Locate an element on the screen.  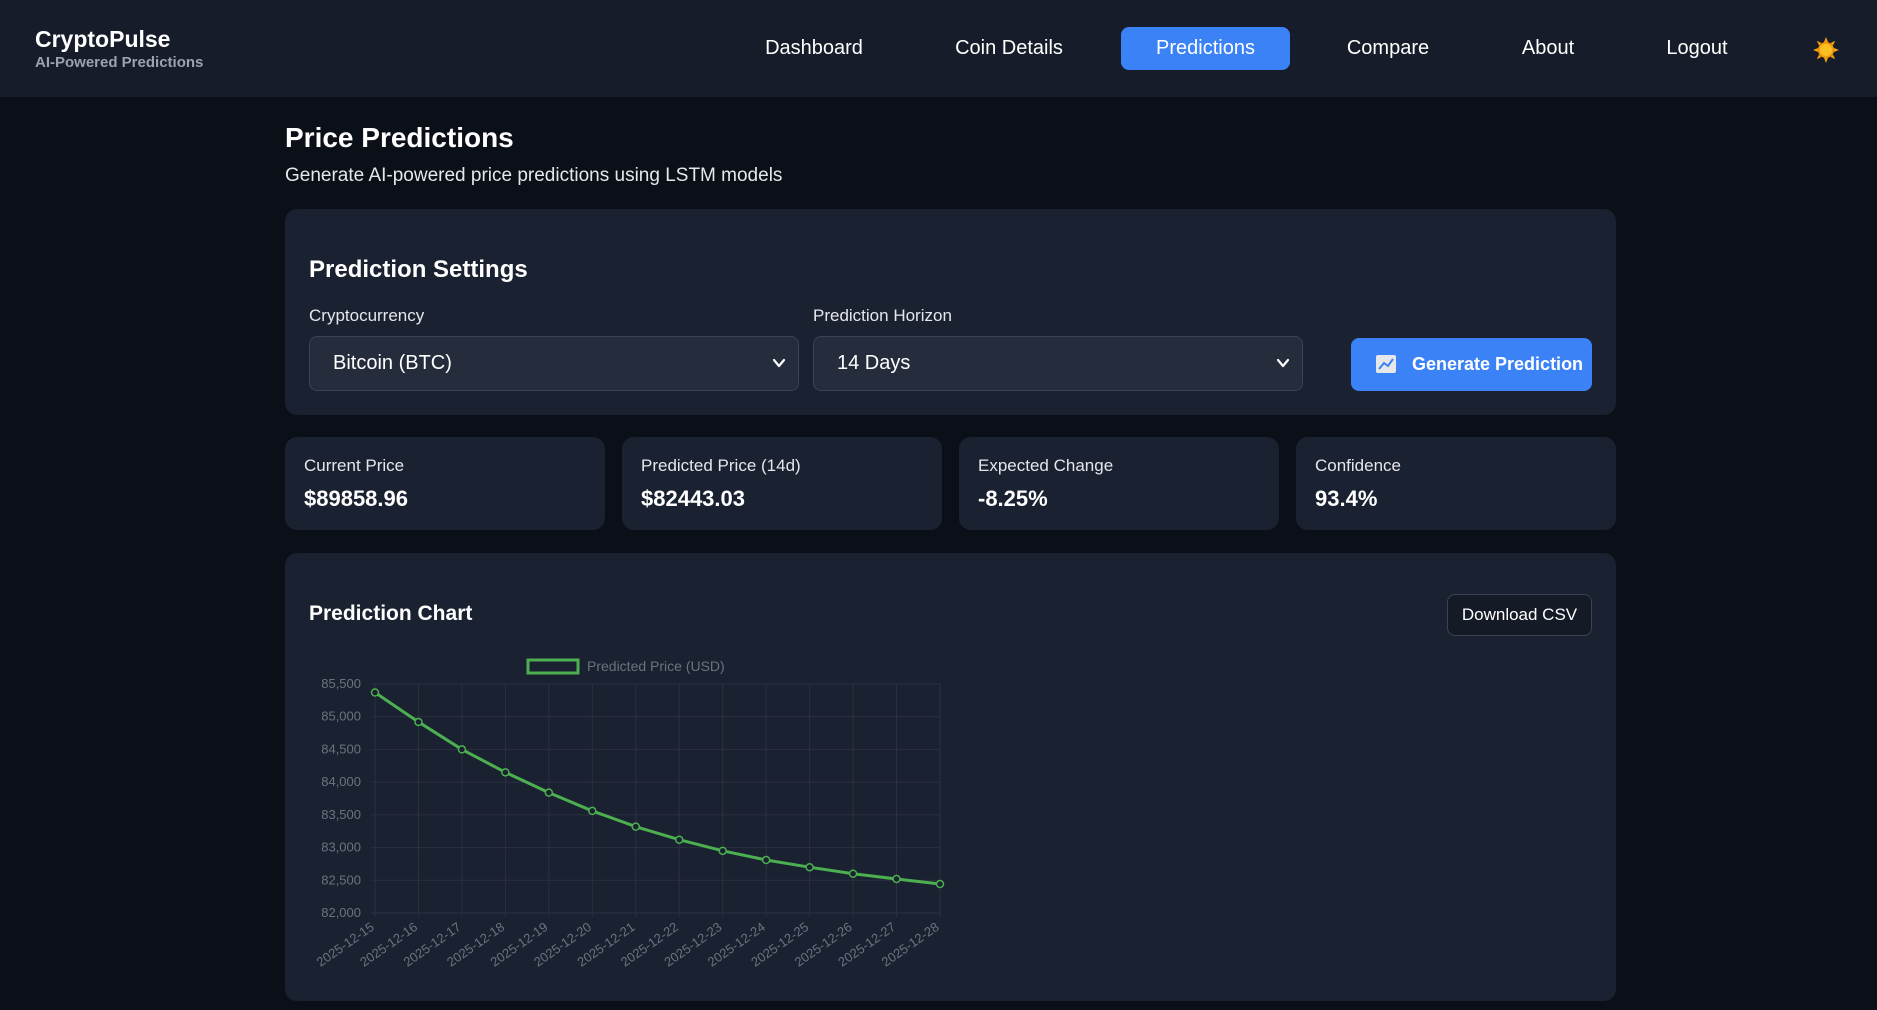
stat-label: Expected Change is located at coordinates (1046, 465).